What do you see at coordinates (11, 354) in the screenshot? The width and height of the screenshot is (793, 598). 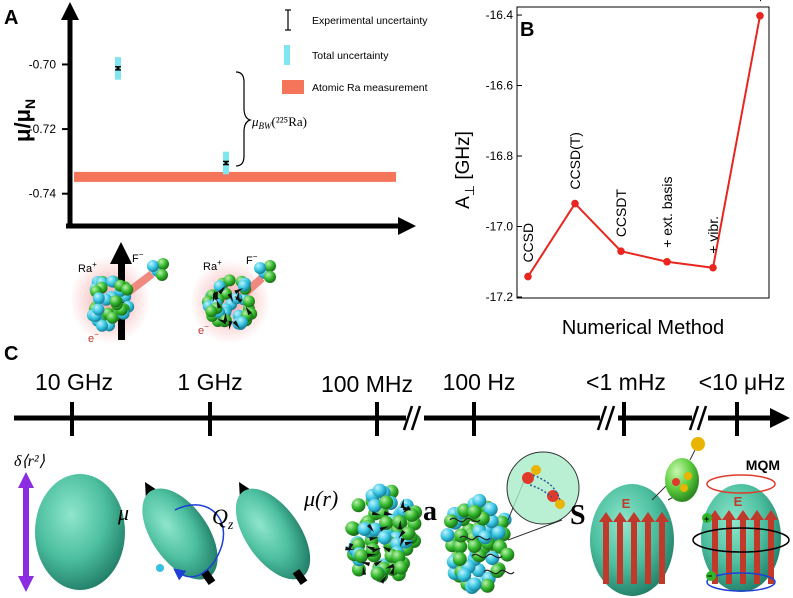 I see `panel-c-label: C` at bounding box center [11, 354].